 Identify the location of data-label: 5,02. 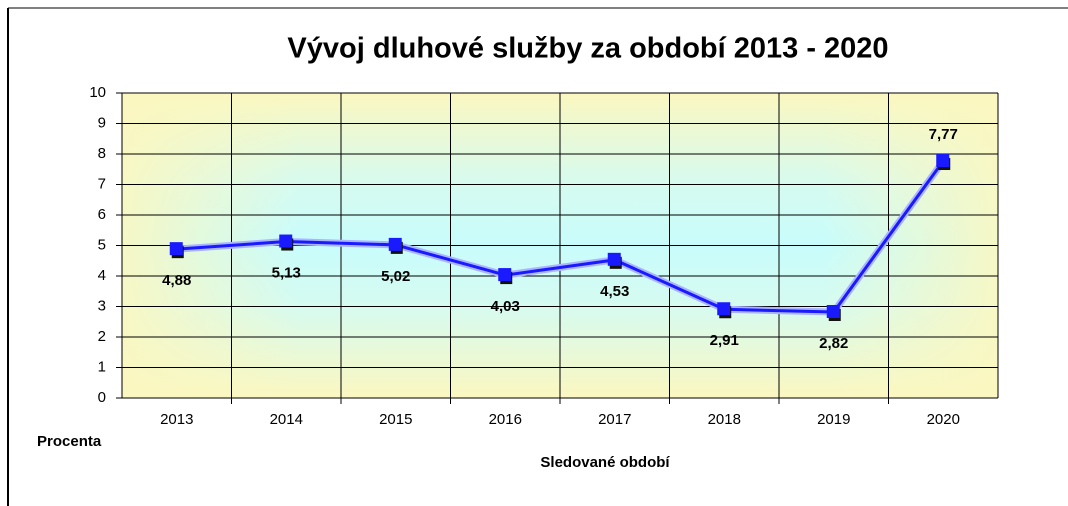
(395, 276).